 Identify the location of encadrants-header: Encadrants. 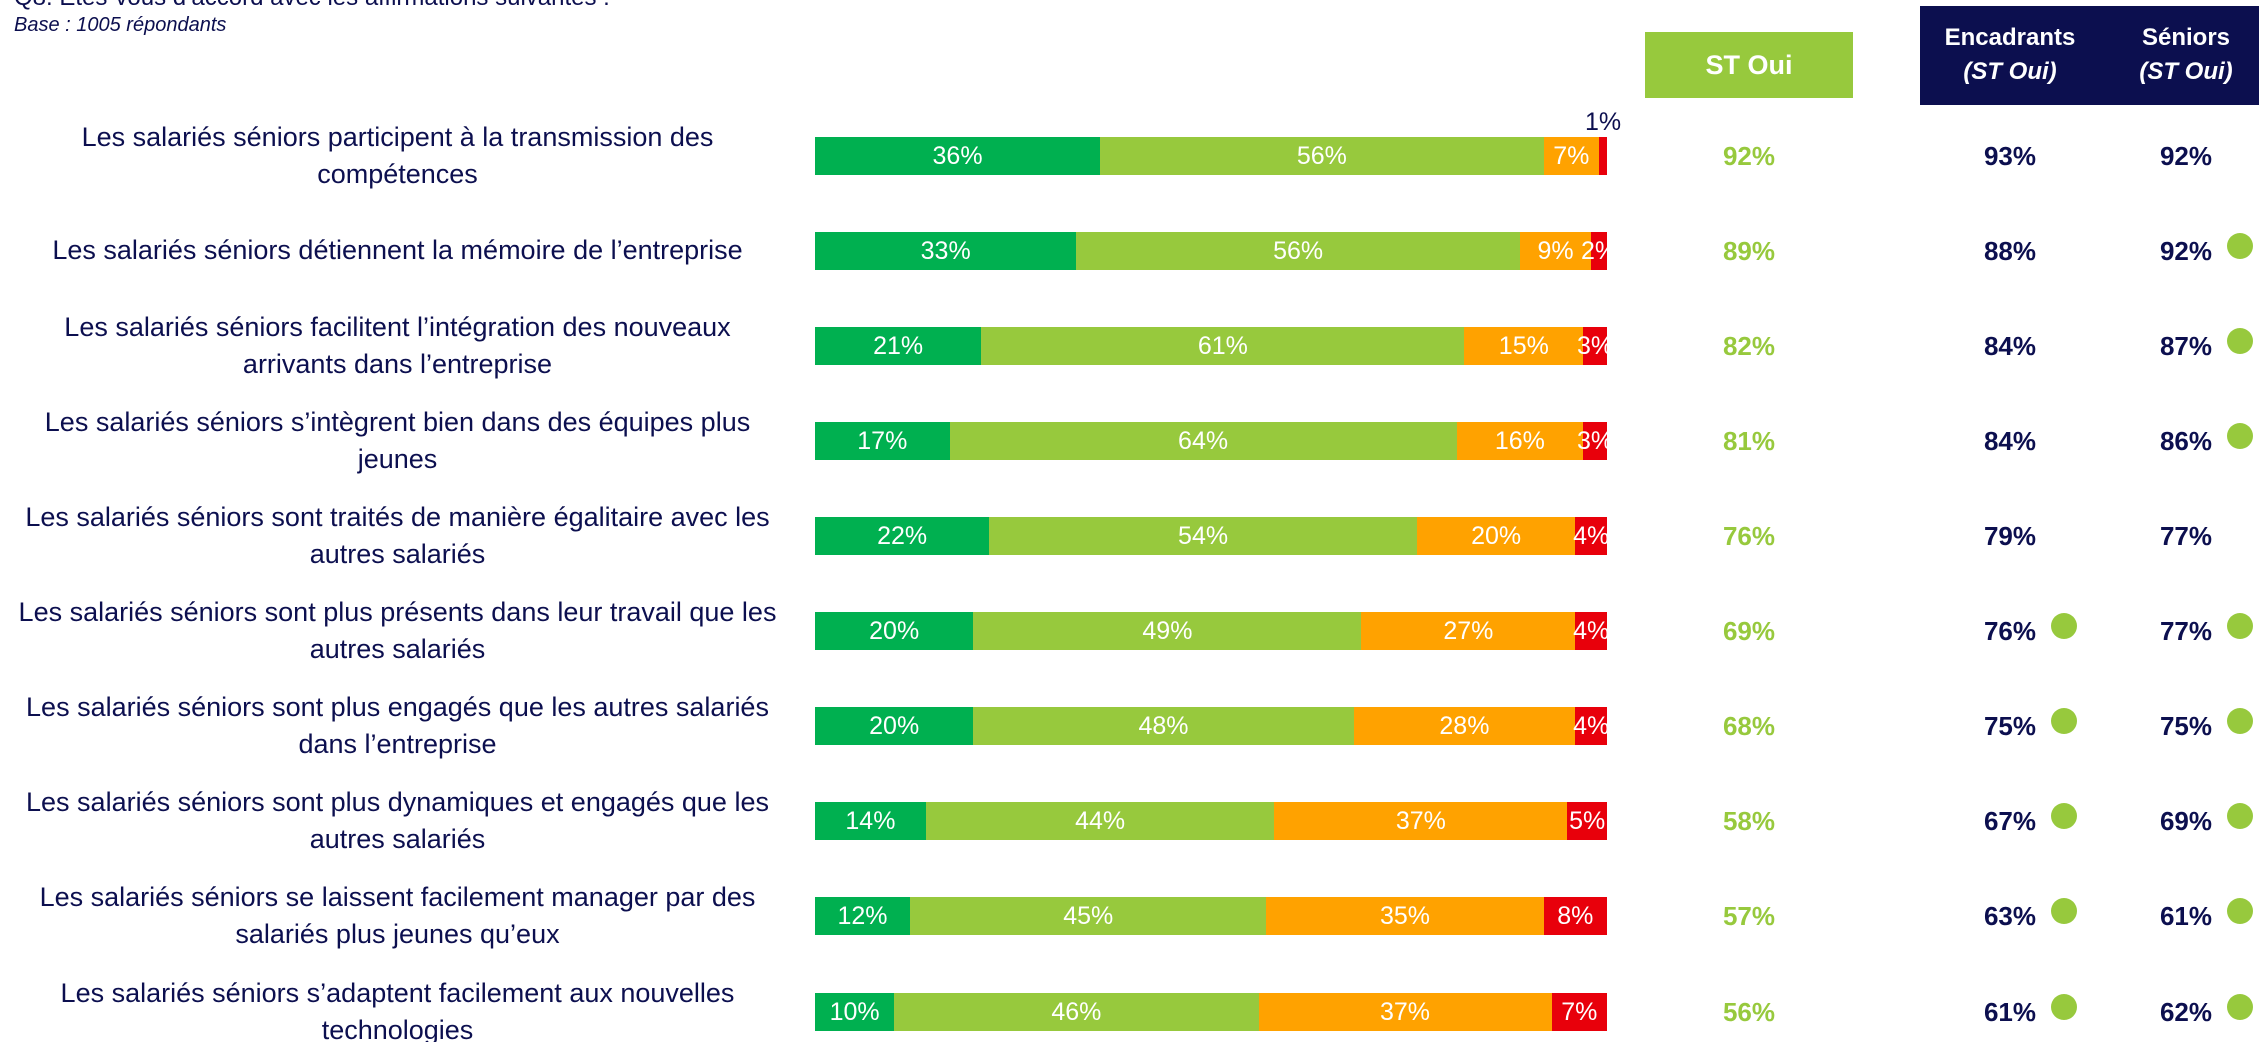
(2010, 37).